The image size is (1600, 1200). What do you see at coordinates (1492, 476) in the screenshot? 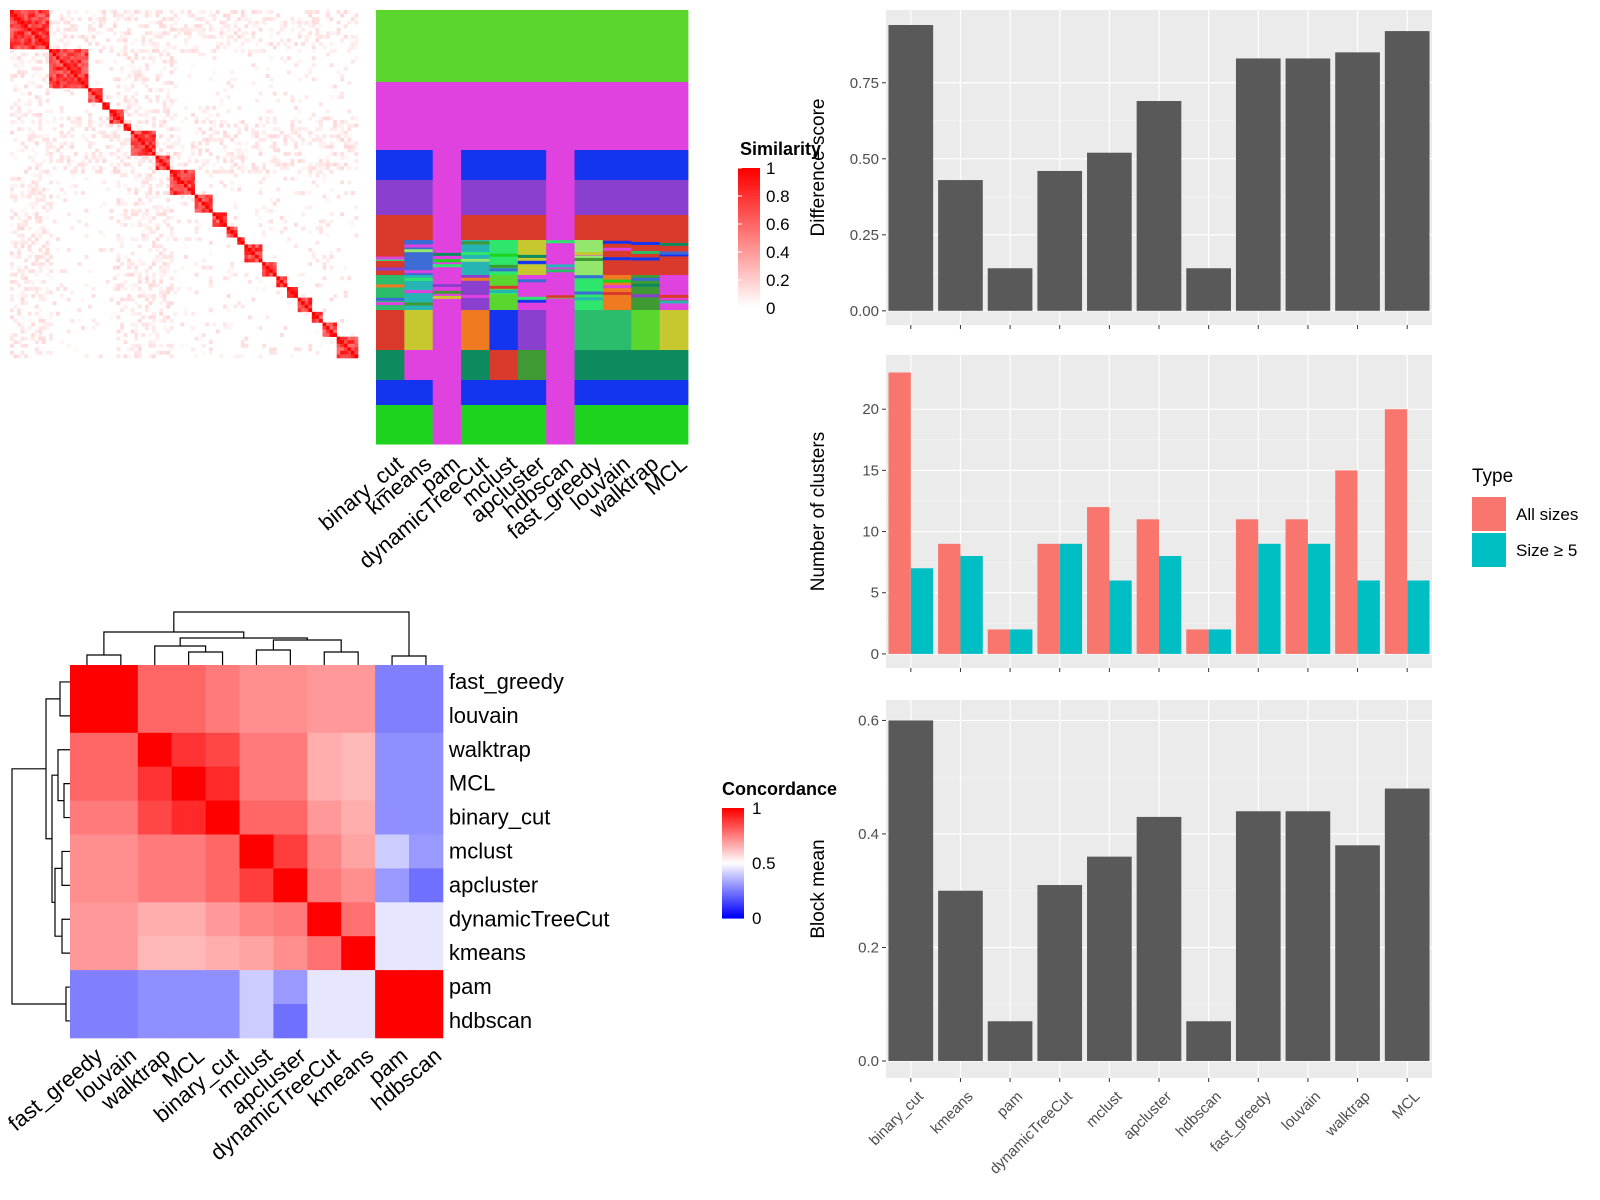
I see `type-legend-title: Type` at bounding box center [1492, 476].